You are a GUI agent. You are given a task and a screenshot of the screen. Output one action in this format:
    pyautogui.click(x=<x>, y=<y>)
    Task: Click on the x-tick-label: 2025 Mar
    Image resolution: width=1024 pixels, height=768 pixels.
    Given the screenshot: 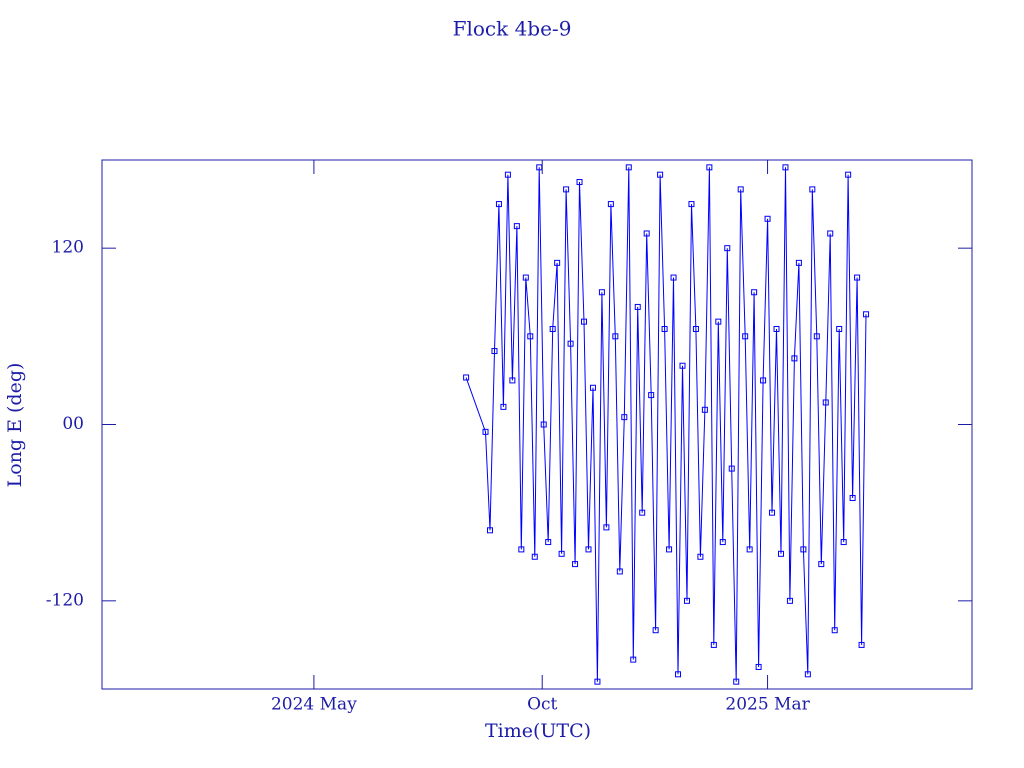 What is the action you would take?
    pyautogui.click(x=767, y=705)
    